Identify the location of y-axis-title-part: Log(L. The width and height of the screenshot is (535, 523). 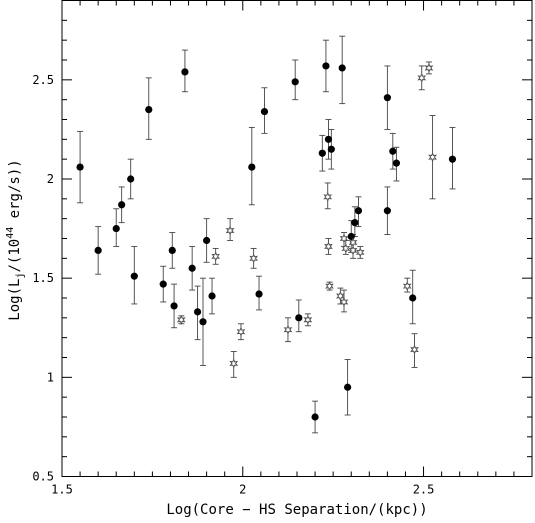
(15, 300).